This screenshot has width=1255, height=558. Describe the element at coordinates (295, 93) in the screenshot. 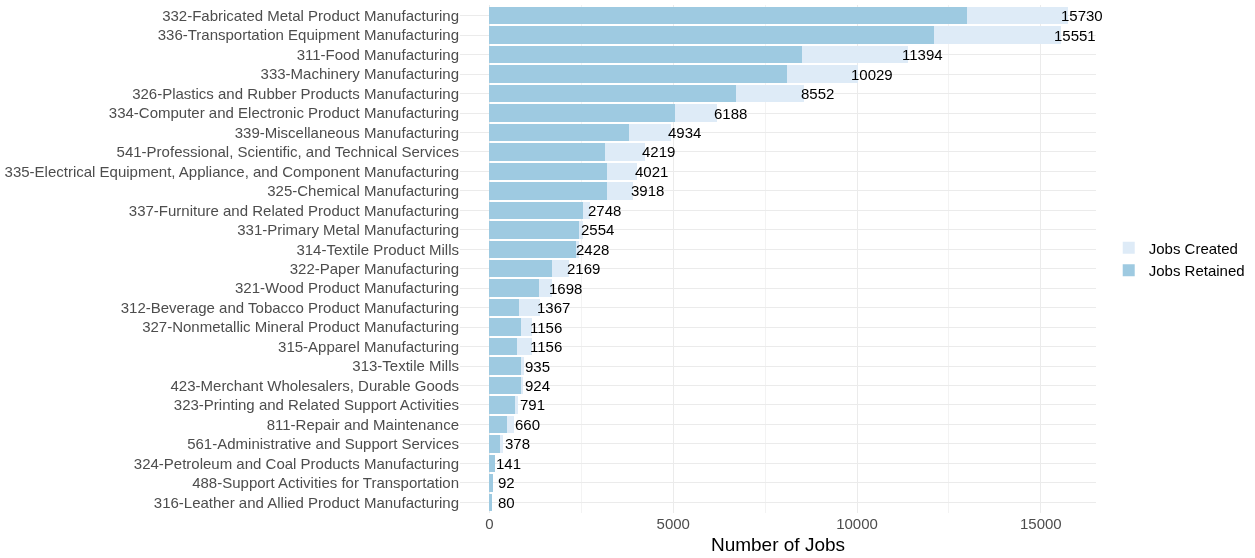

I see `y-tick-label: 326-Plastics and Rubber Products Manufacturing` at that location.